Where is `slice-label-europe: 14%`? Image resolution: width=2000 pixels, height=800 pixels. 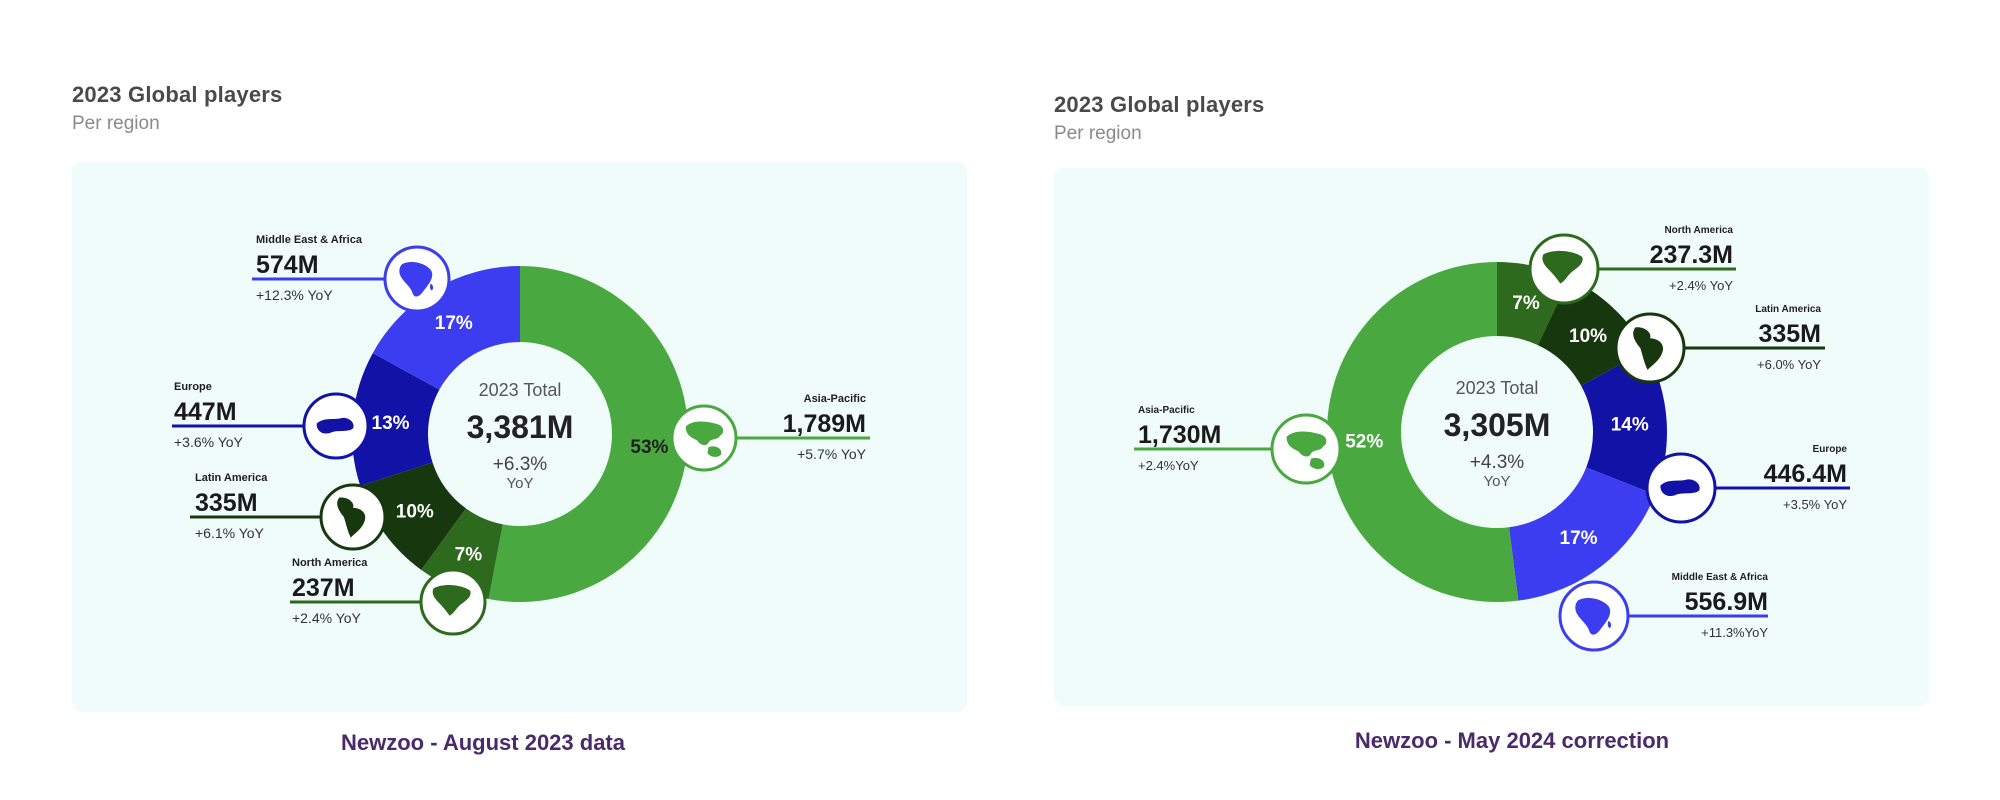 slice-label-europe: 14% is located at coordinates (1630, 425).